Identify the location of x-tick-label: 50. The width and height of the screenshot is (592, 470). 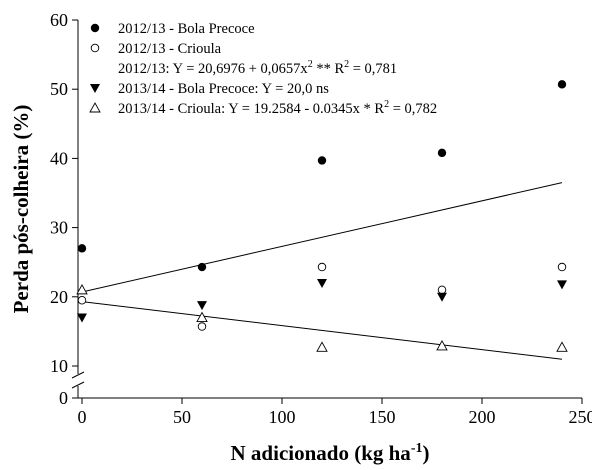
(182, 417).